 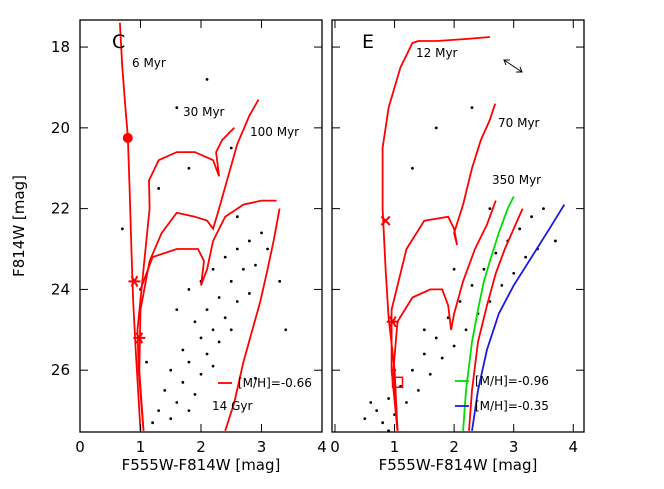 What do you see at coordinates (395, 447) in the screenshot?
I see `x-tick-label: 1` at bounding box center [395, 447].